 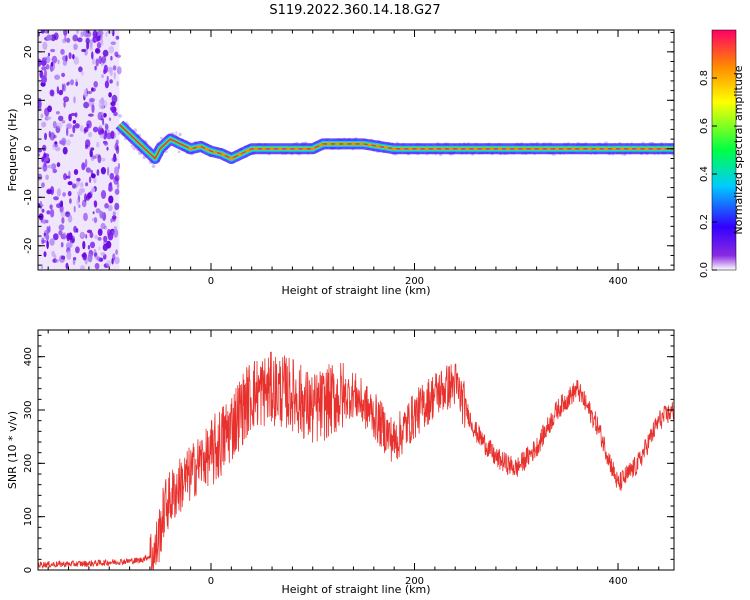 I want to click on chart-title: S119.2022.360.14.18.G27, so click(x=354, y=10).